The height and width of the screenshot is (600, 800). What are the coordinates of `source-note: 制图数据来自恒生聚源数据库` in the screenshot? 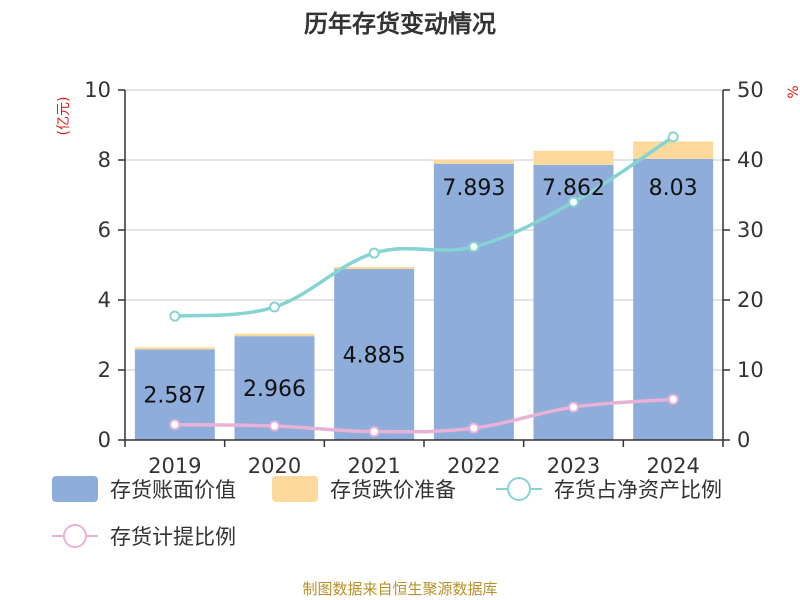 It's located at (399, 589).